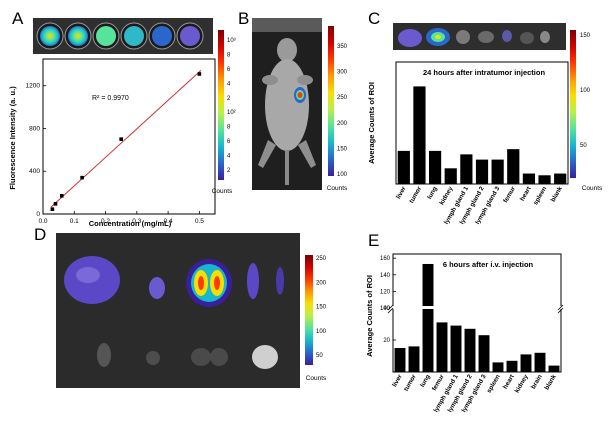 This screenshot has width=609, height=434. Describe the element at coordinates (479, 36) in the screenshot. I see `panel-c-organs-image` at that location.